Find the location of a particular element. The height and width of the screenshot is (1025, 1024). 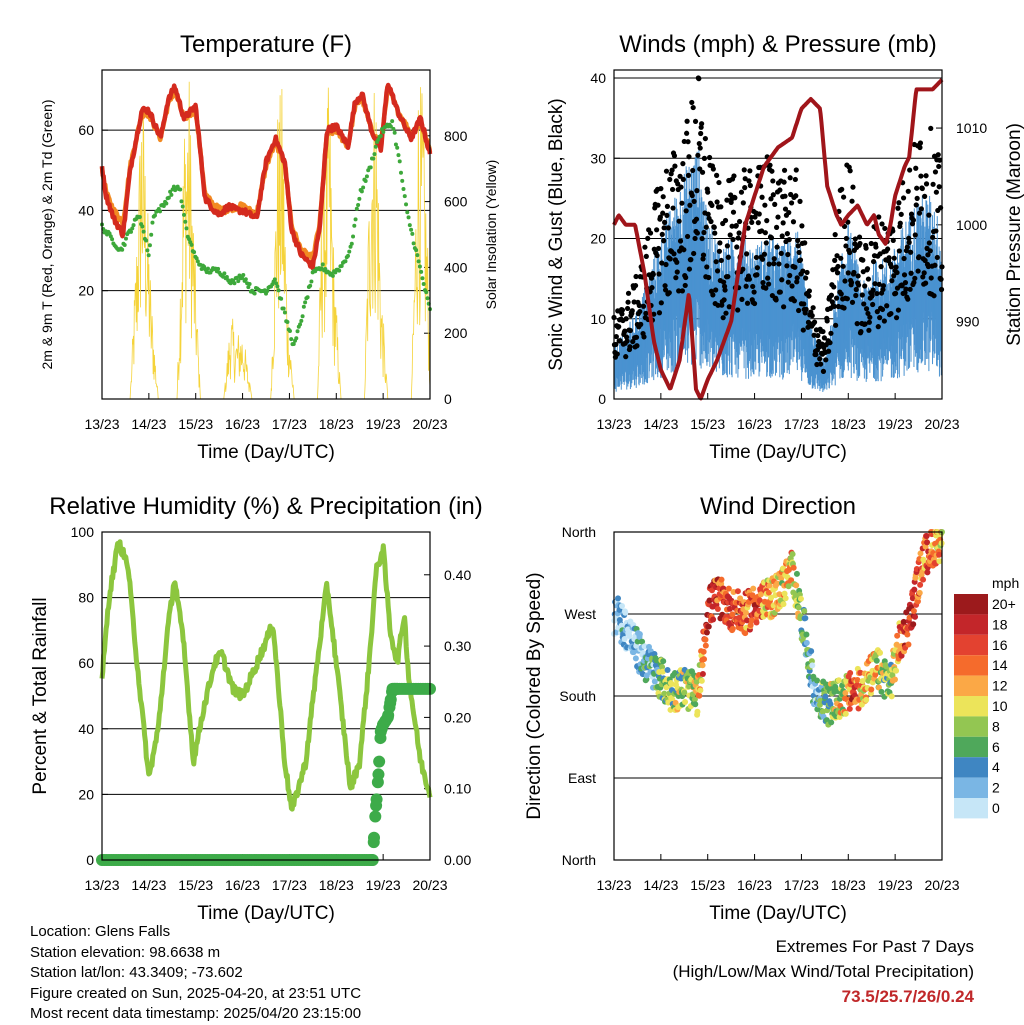

x-tick-label: 13/23 is located at coordinates (101, 424).